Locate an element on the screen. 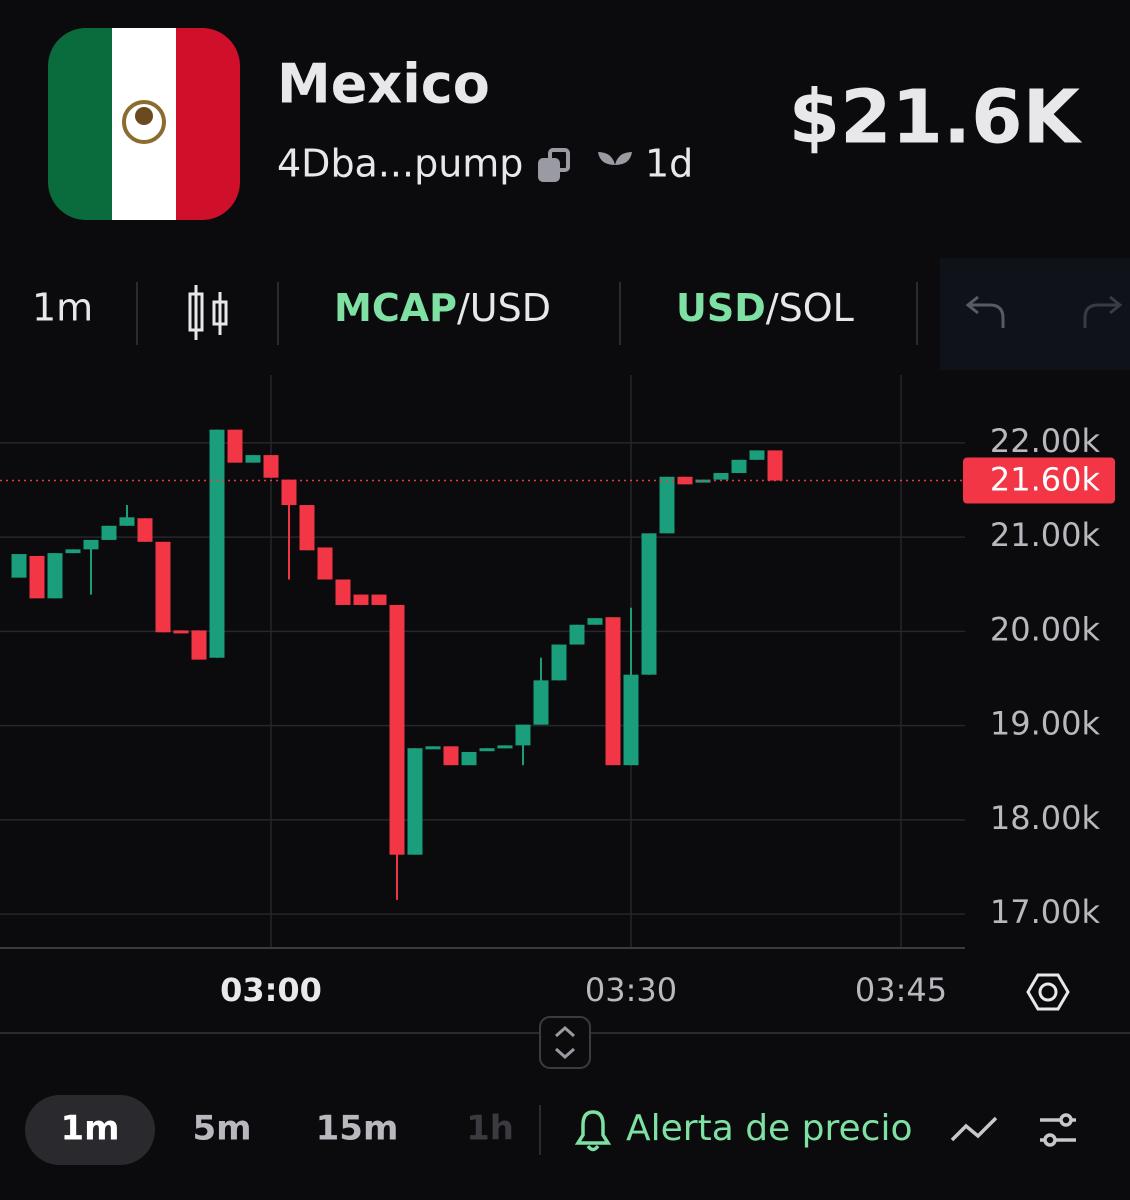 Image resolution: width=1130 pixels, height=1200 pixels. mcap-unit: /USD is located at coordinates (504, 308).